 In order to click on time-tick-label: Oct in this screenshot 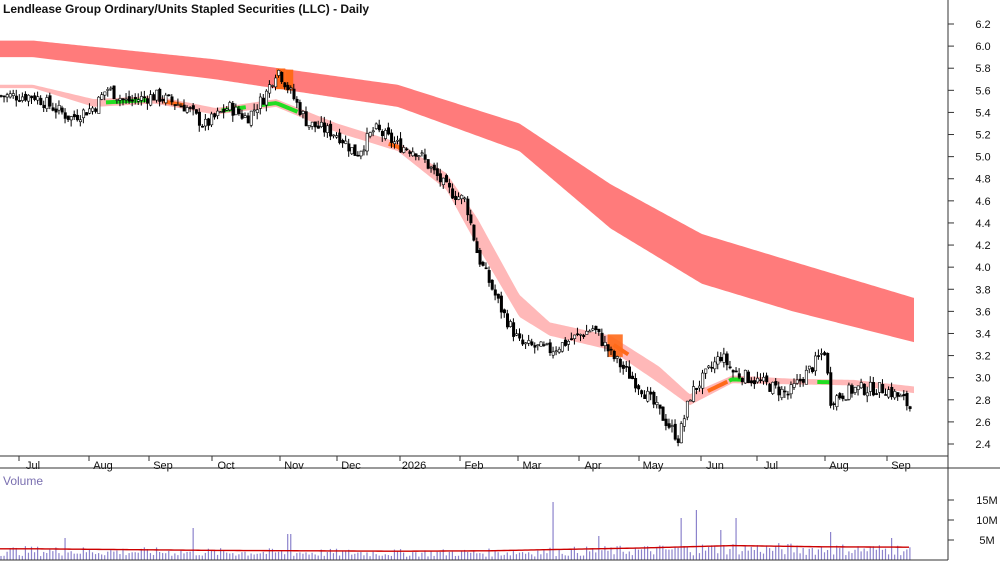, I will do `click(225, 466)`.